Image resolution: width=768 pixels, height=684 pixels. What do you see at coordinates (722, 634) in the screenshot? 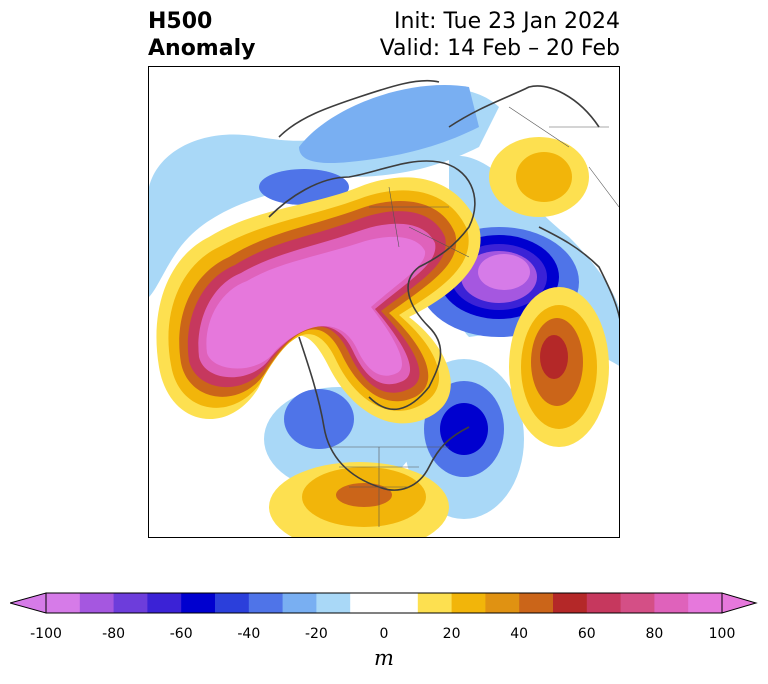
I see `colorbar-tick-label: 100` at bounding box center [722, 634].